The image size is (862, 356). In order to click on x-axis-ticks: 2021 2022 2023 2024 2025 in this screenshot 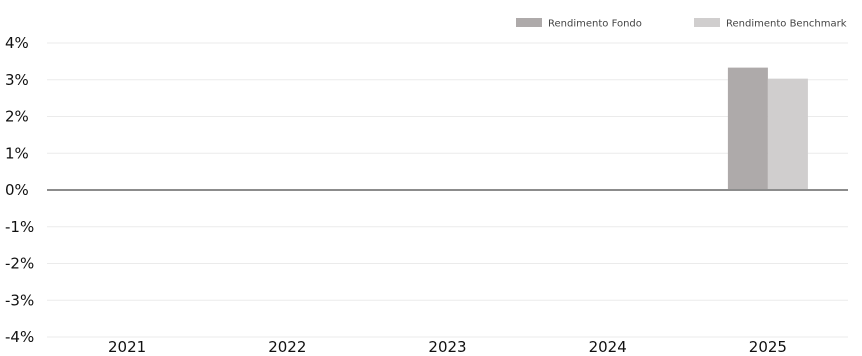, I will do `click(447, 347)`.